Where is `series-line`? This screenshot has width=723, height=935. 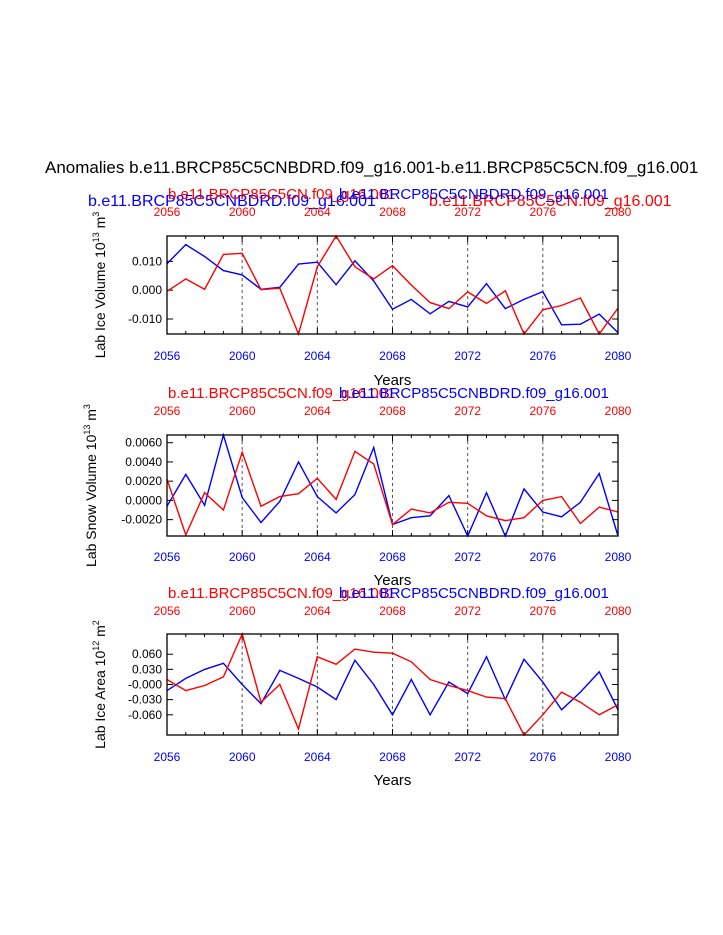
series-line is located at coordinates (392, 288).